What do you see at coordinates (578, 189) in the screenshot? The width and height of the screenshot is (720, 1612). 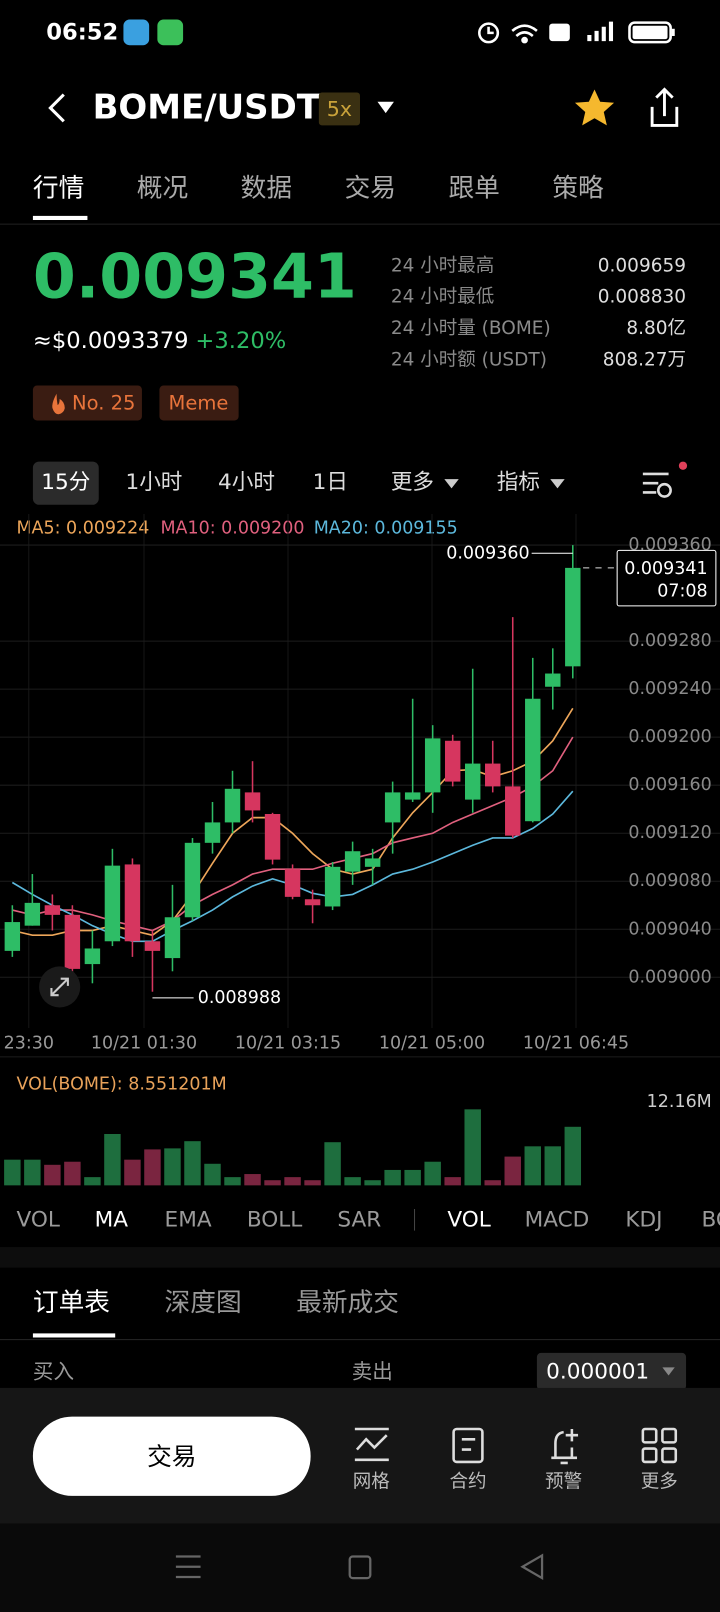 I see `tab: 策略` at bounding box center [578, 189].